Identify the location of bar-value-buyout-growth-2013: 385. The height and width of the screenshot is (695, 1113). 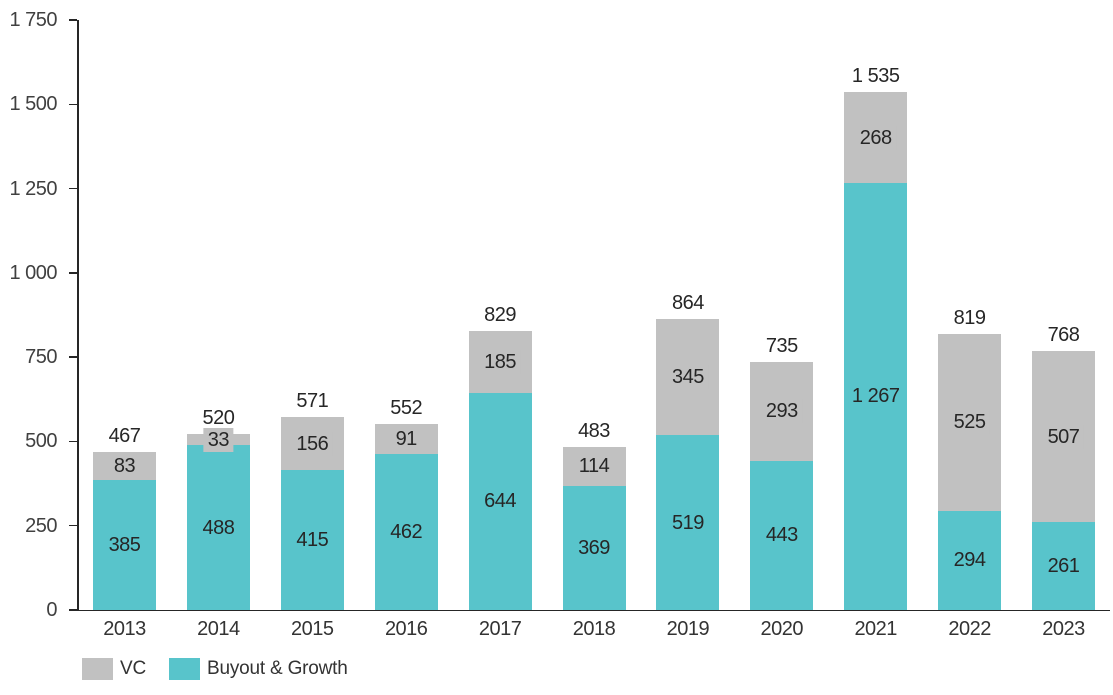
(124, 545).